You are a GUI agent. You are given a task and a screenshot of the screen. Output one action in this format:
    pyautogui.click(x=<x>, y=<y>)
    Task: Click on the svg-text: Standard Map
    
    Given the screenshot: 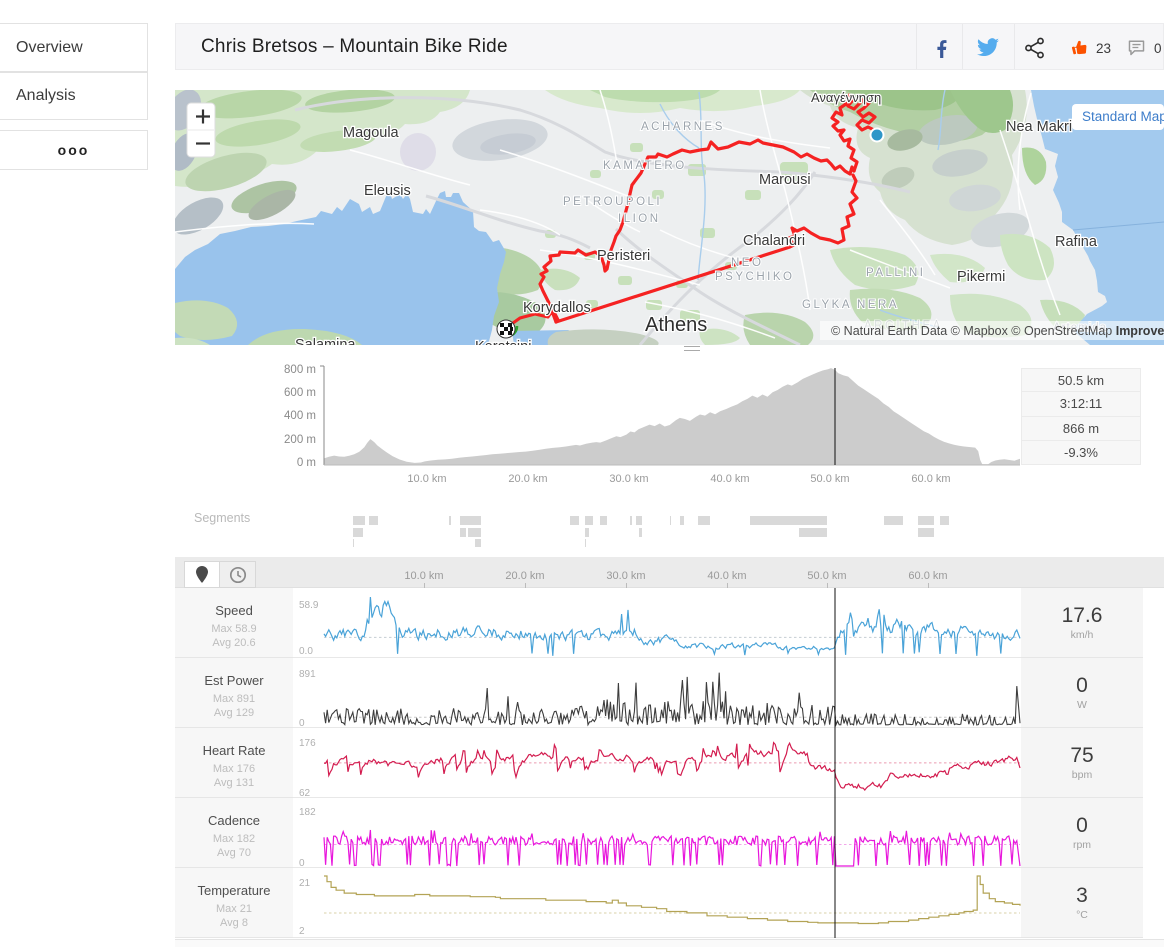 What is the action you would take?
    pyautogui.click(x=1123, y=116)
    